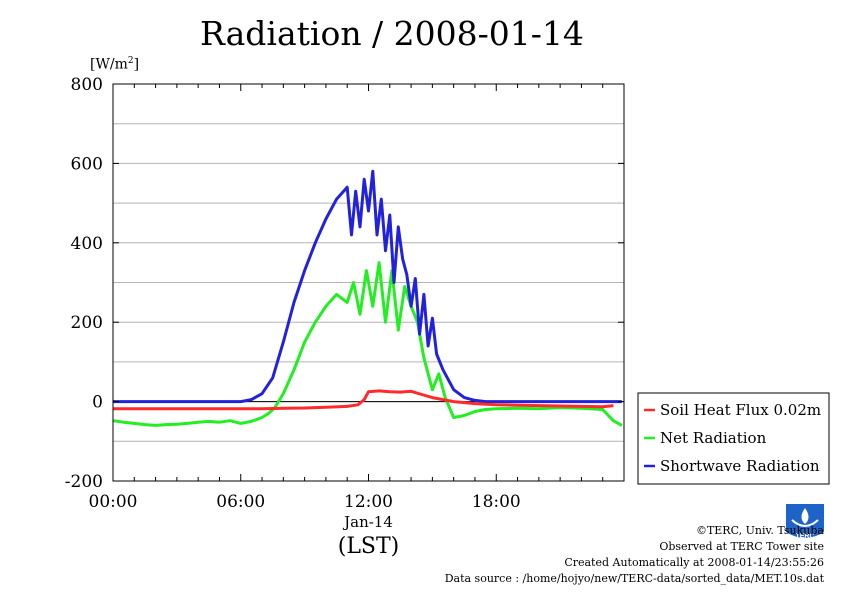 The width and height of the screenshot is (842, 595). What do you see at coordinates (759, 530) in the screenshot?
I see `footer-copyright: ©TERC, Univ. Tsukuba` at bounding box center [759, 530].